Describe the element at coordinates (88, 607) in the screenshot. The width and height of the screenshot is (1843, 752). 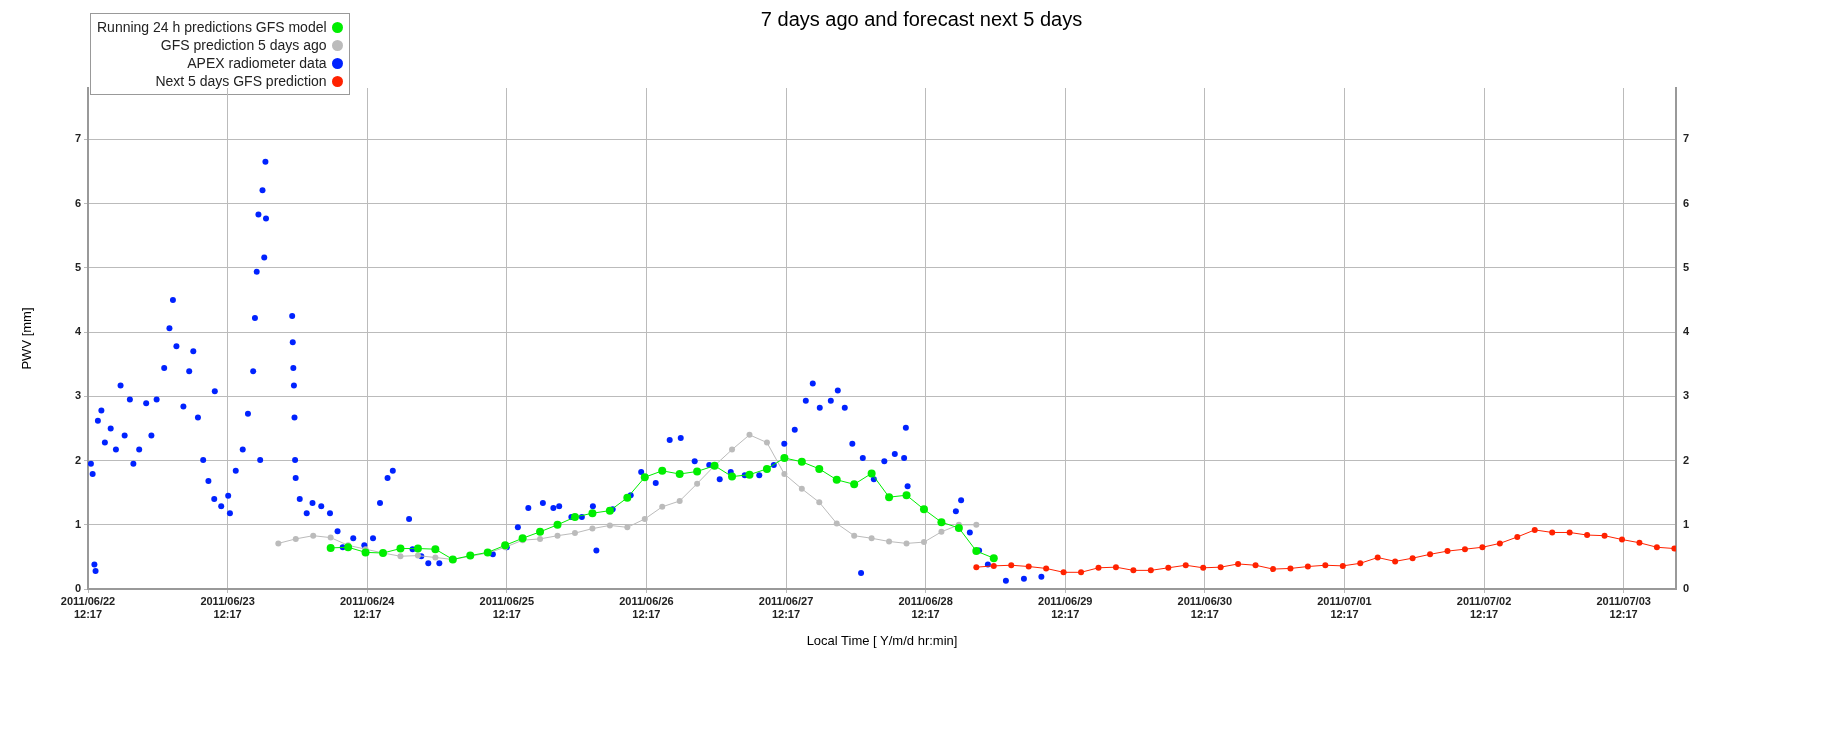
I see `x-tick-label: 2011/06/22 12:17` at that location.